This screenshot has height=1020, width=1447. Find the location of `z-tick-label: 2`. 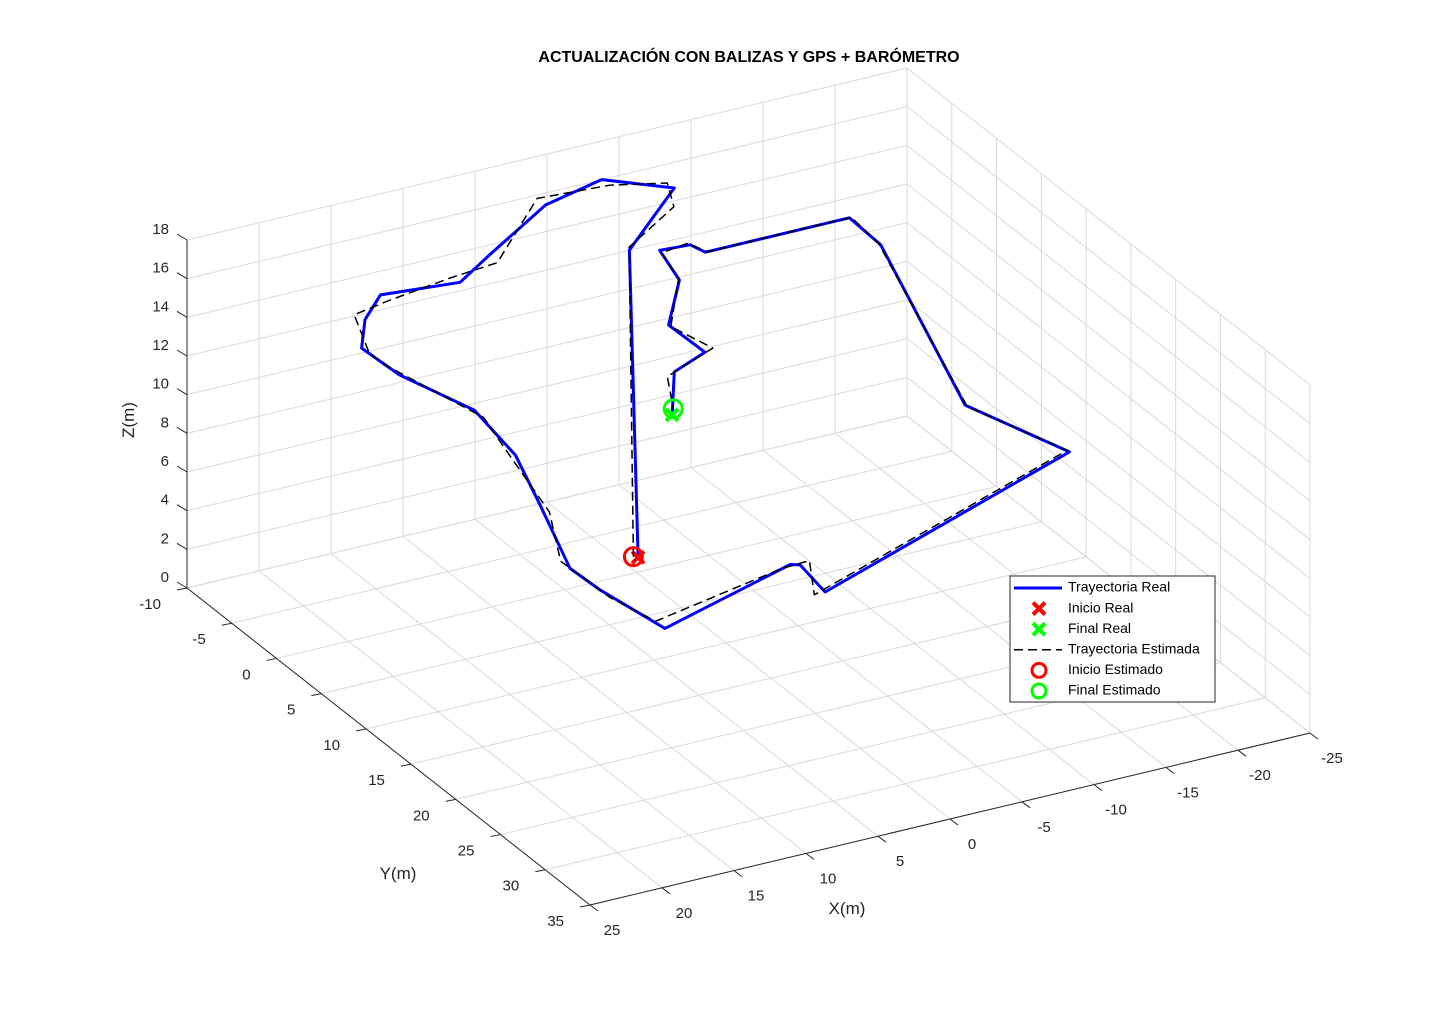

z-tick-label: 2 is located at coordinates (165, 538).